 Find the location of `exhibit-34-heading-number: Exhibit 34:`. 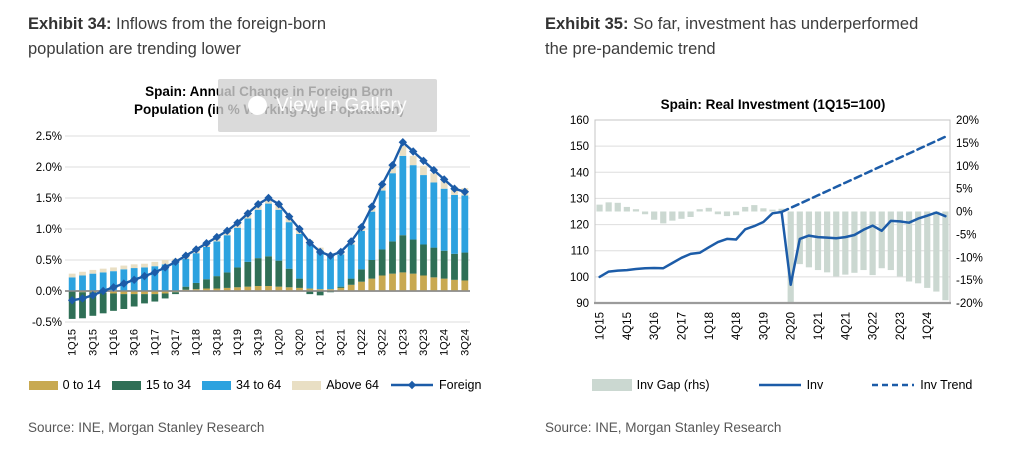

exhibit-34-heading-number: Exhibit 34: is located at coordinates (70, 24).